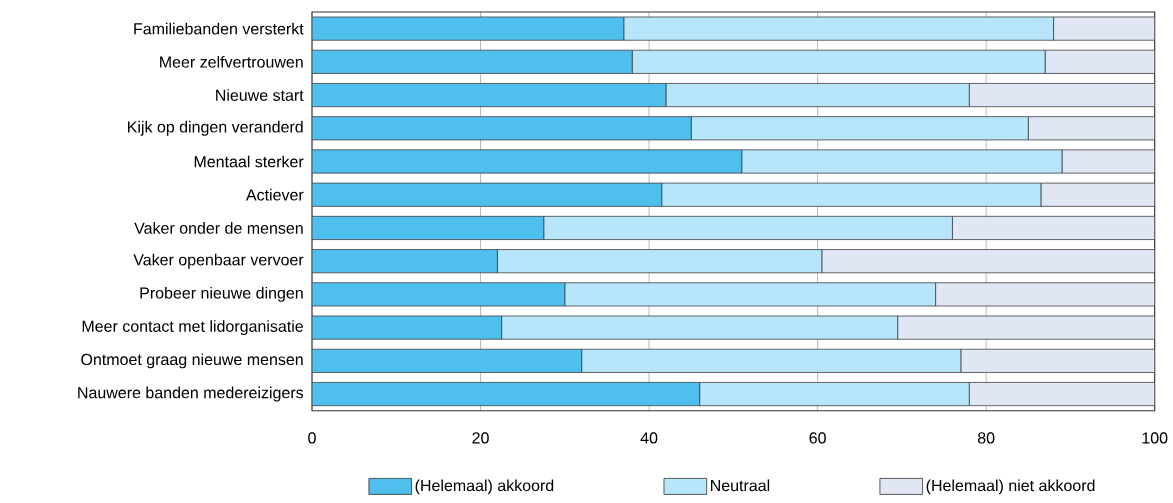 The height and width of the screenshot is (503, 1173). What do you see at coordinates (191, 394) in the screenshot?
I see `y-tick-label: Nauwere banden medereizigers` at bounding box center [191, 394].